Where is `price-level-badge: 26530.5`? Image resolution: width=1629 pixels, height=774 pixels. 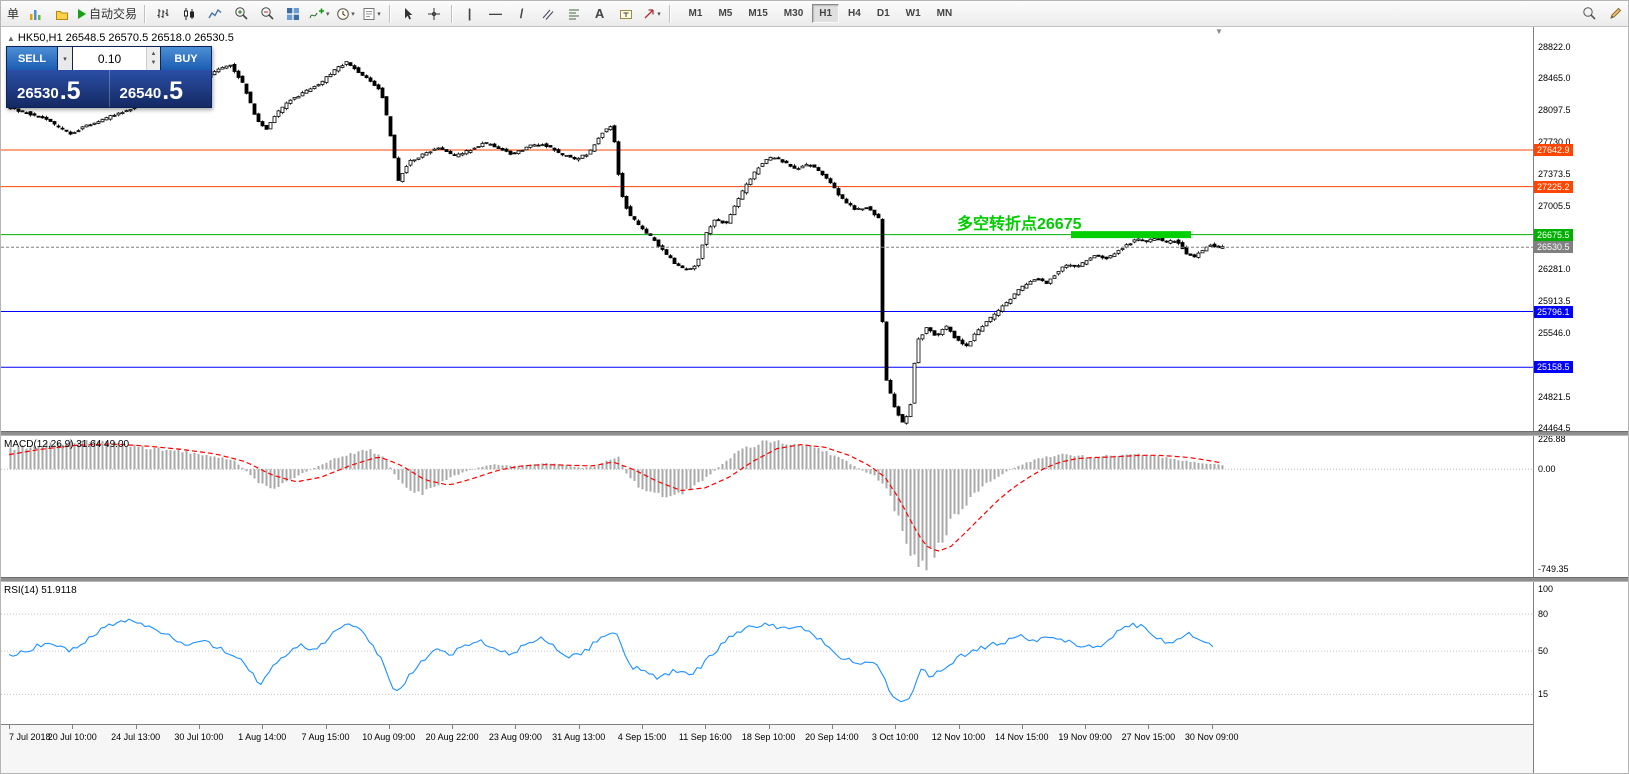 price-level-badge: 26530.5 is located at coordinates (1553, 247).